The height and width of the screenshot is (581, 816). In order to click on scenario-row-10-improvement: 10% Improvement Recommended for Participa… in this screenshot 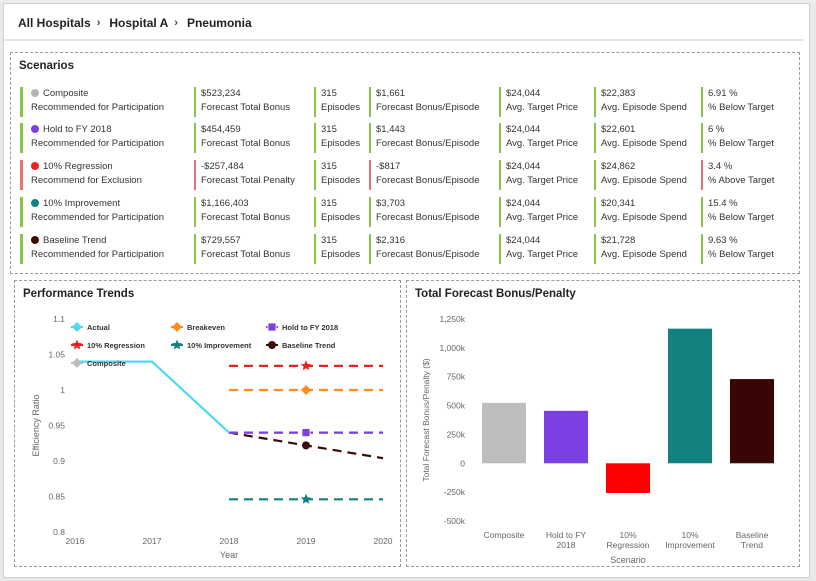, I will do `click(407, 212)`.